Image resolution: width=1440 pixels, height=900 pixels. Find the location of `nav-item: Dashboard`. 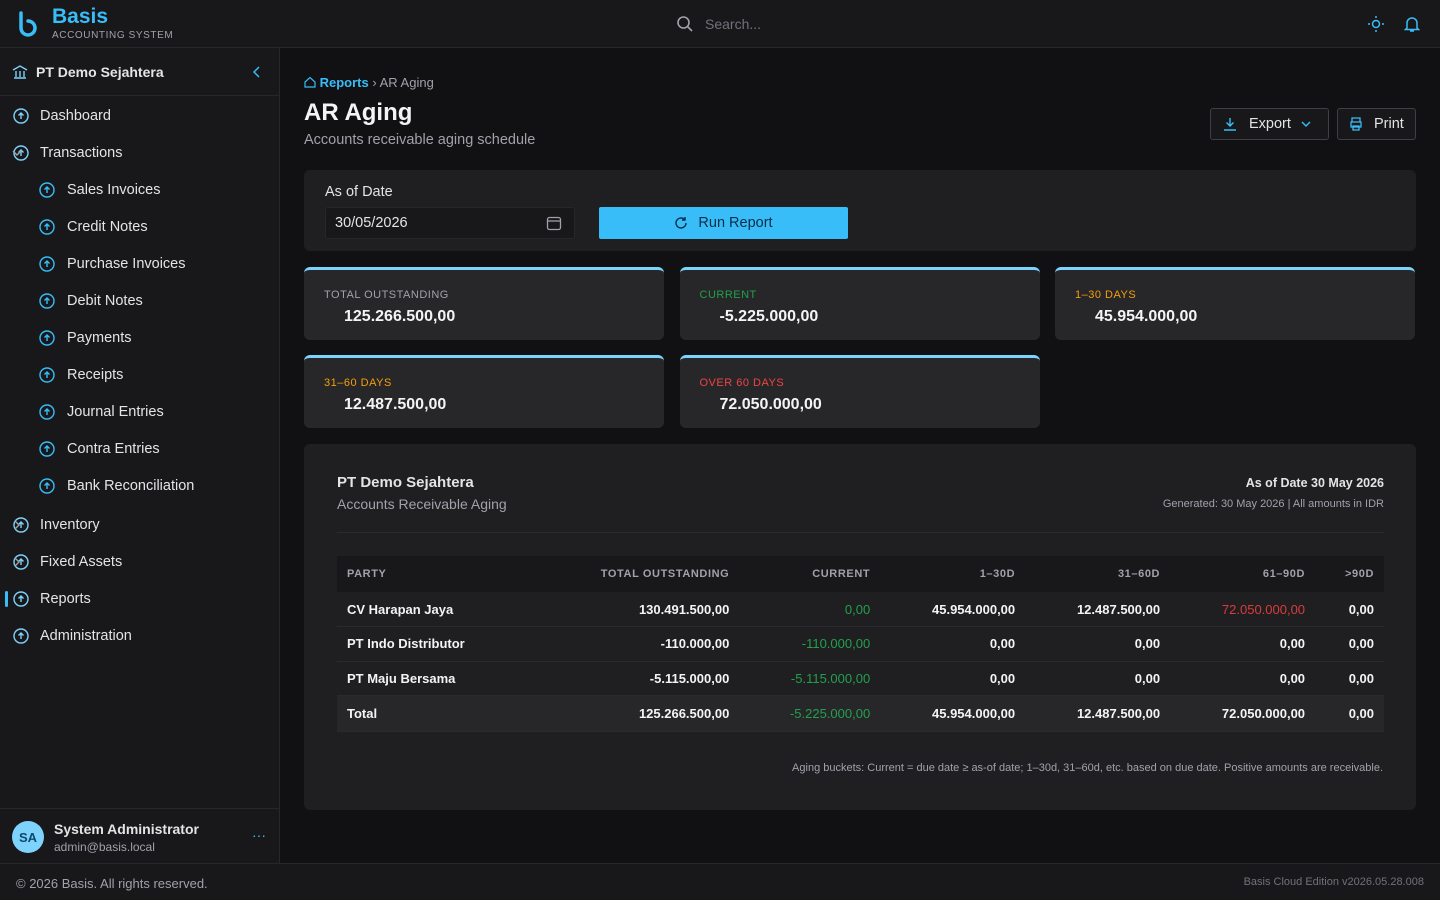

nav-item: Dashboard is located at coordinates (141, 116).